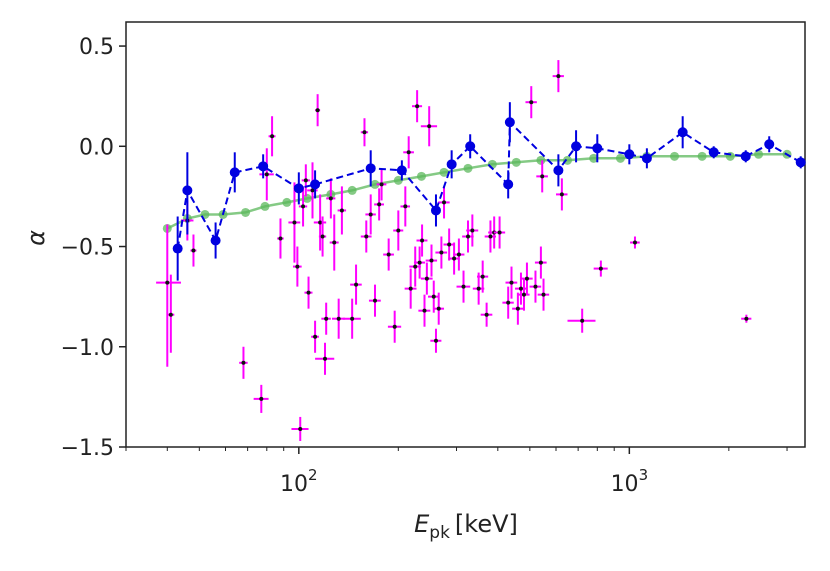 Image resolution: width=830 pixels, height=571 pixels. What do you see at coordinates (439, 533) in the screenshot?
I see `x-axis-label-sub: pk` at bounding box center [439, 533].